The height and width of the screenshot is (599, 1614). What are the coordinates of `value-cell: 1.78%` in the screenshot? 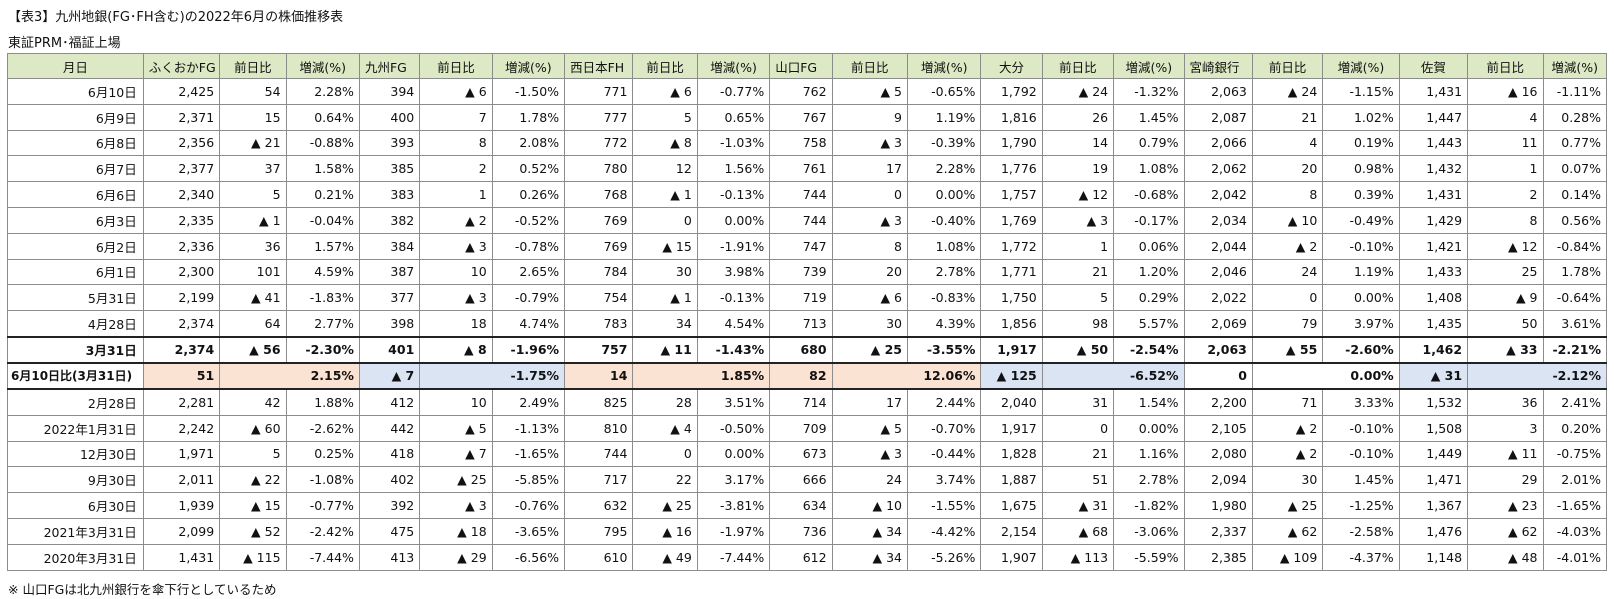 It's located at (1574, 272).